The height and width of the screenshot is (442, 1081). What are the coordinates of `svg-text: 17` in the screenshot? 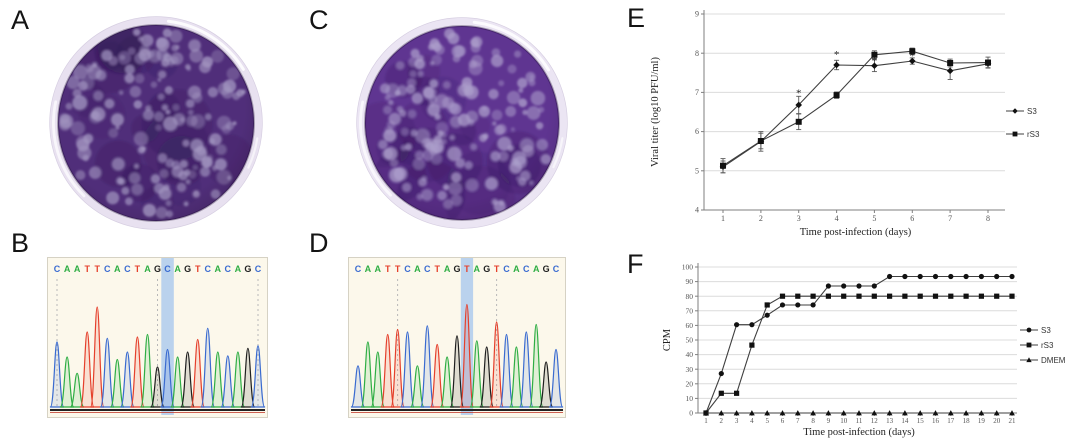 It's located at (951, 421).